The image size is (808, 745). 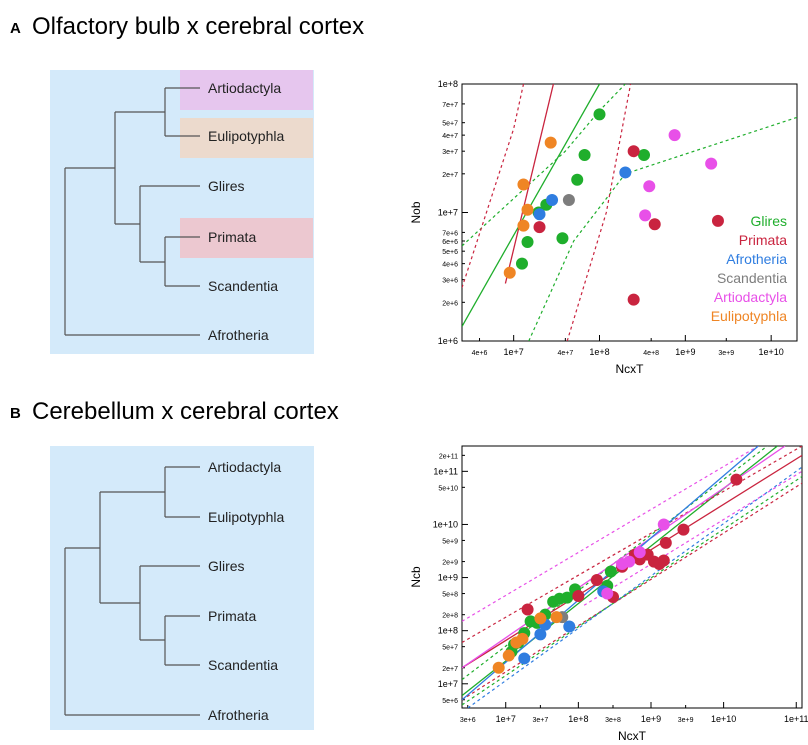 I want to click on y-tick-label: 3e+7, so click(x=450, y=152).